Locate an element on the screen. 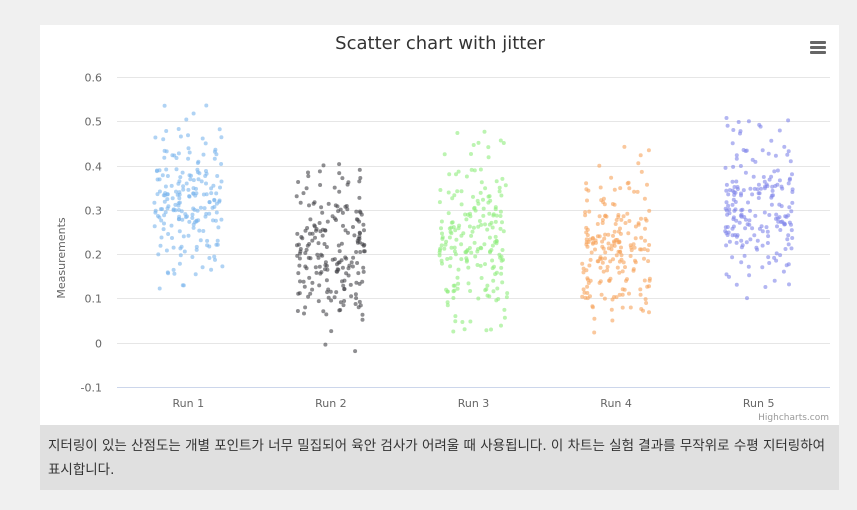  hamburger-menu-icon is located at coordinates (818, 48).